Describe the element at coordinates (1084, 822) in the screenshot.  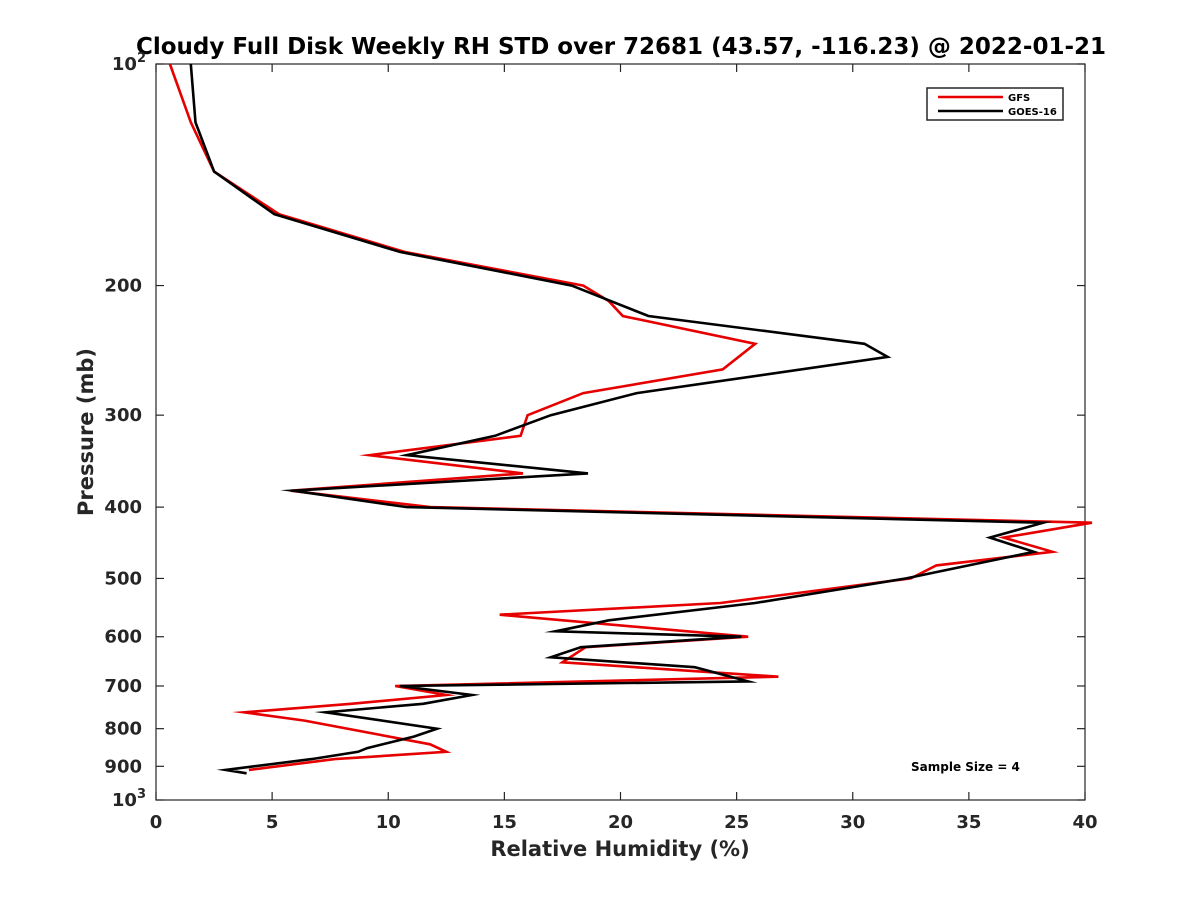
I see `x-tick-label: 40` at that location.